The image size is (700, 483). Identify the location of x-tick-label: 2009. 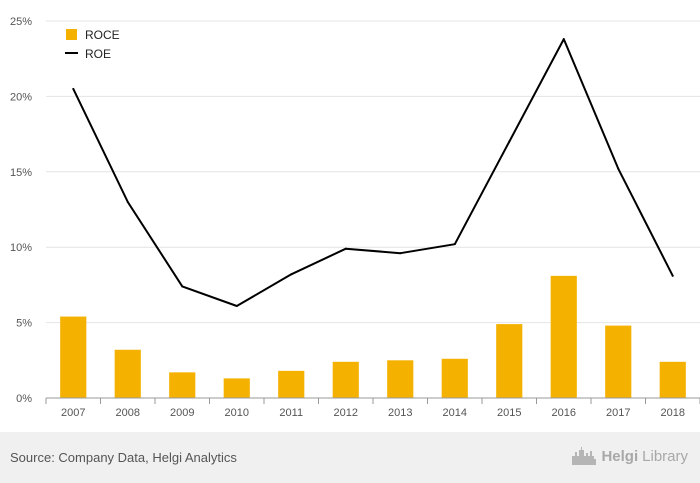
(182, 413).